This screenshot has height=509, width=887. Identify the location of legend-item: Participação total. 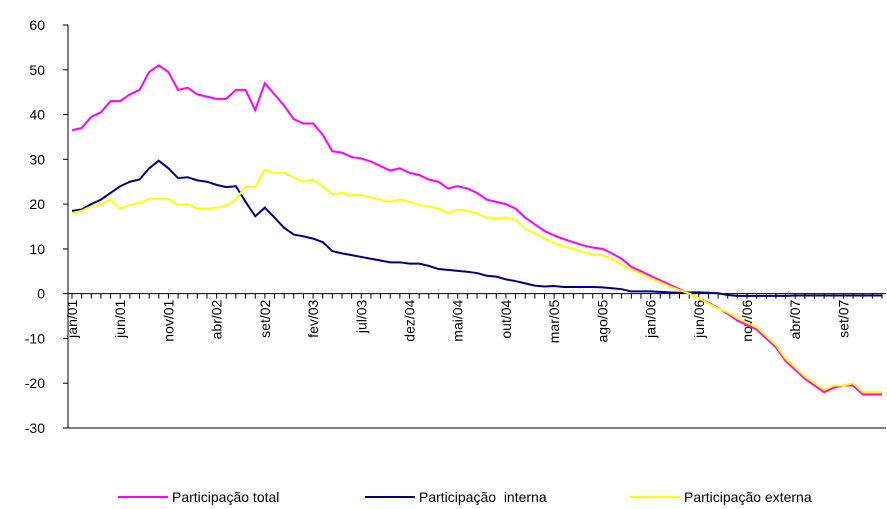
(198, 497).